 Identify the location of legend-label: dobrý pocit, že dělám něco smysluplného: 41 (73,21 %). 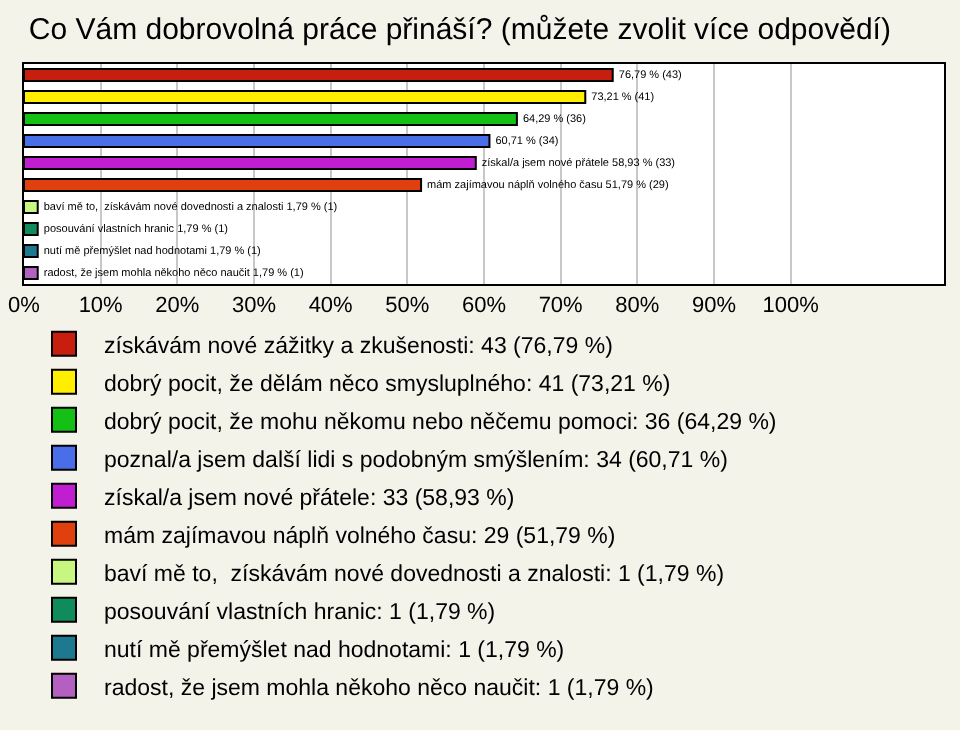
(387, 384).